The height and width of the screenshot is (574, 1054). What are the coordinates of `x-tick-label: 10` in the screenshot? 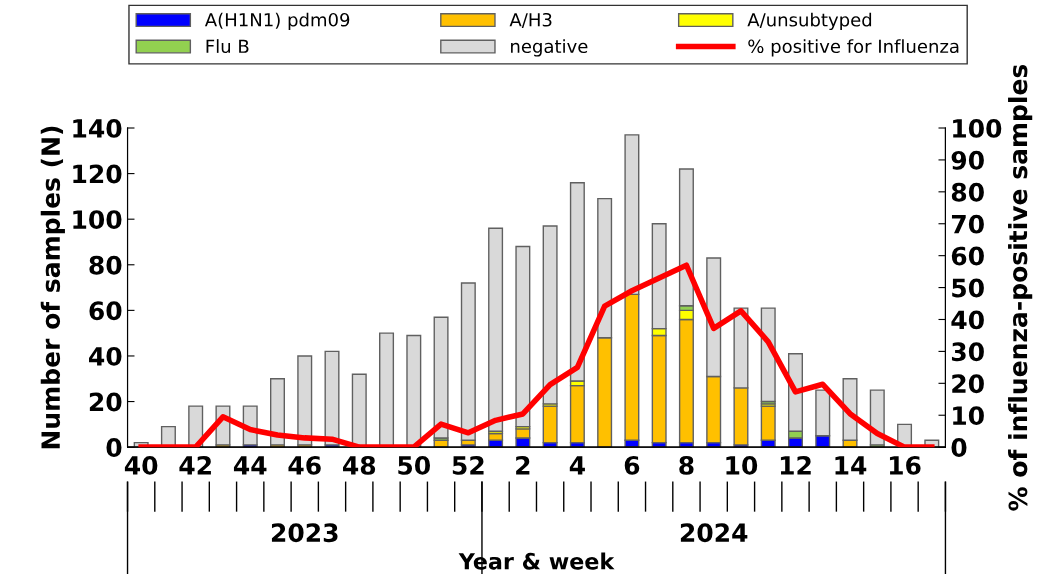 It's located at (742, 465).